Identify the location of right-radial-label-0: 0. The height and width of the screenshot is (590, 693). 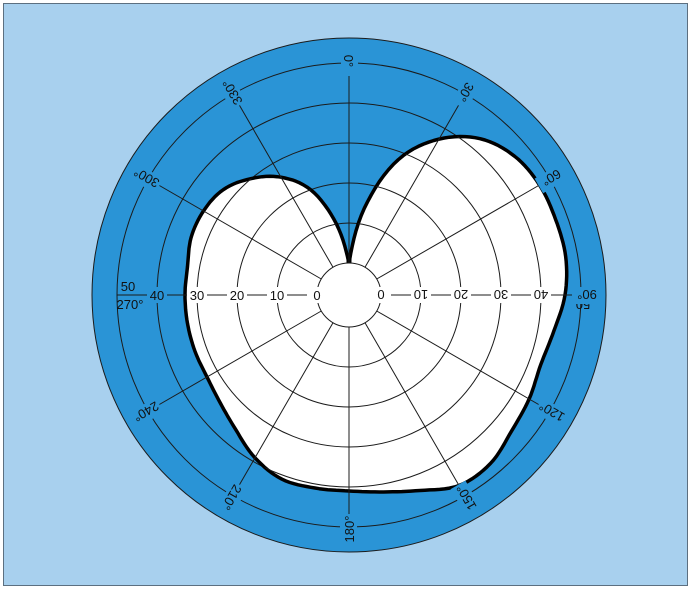
(380, 294).